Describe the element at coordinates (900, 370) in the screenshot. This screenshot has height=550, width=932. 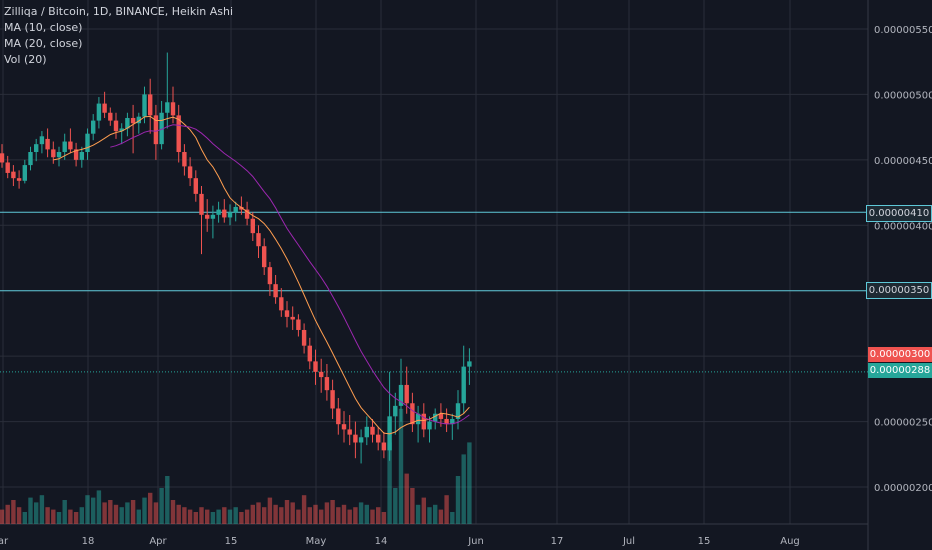
I see `price-label-current-green: 0.00000288` at that location.